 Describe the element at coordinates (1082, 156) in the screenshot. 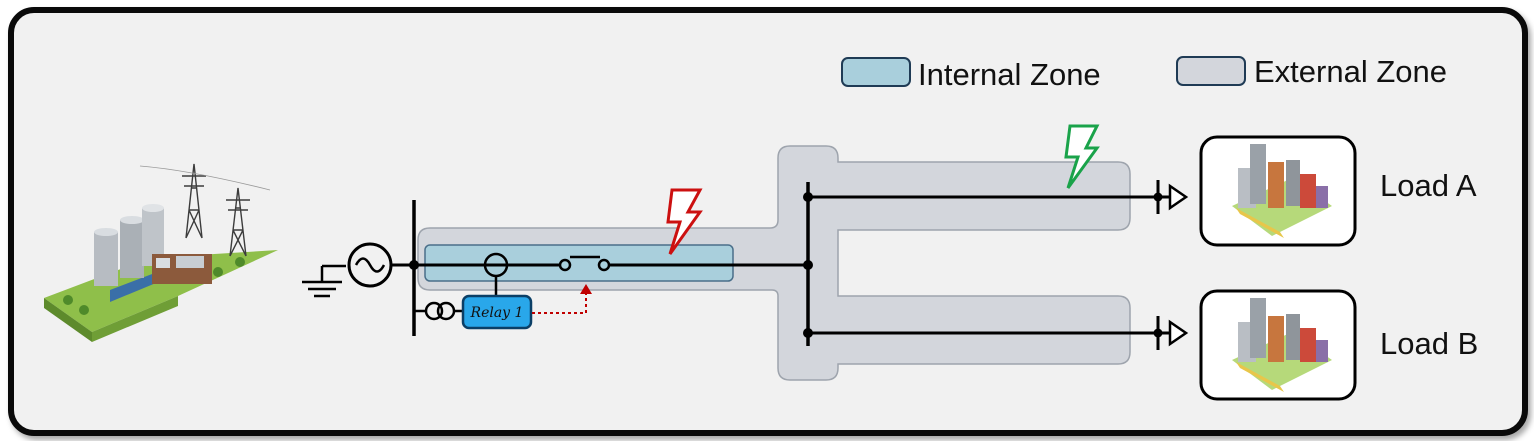

I see `external-fault-bolt-icon` at that location.